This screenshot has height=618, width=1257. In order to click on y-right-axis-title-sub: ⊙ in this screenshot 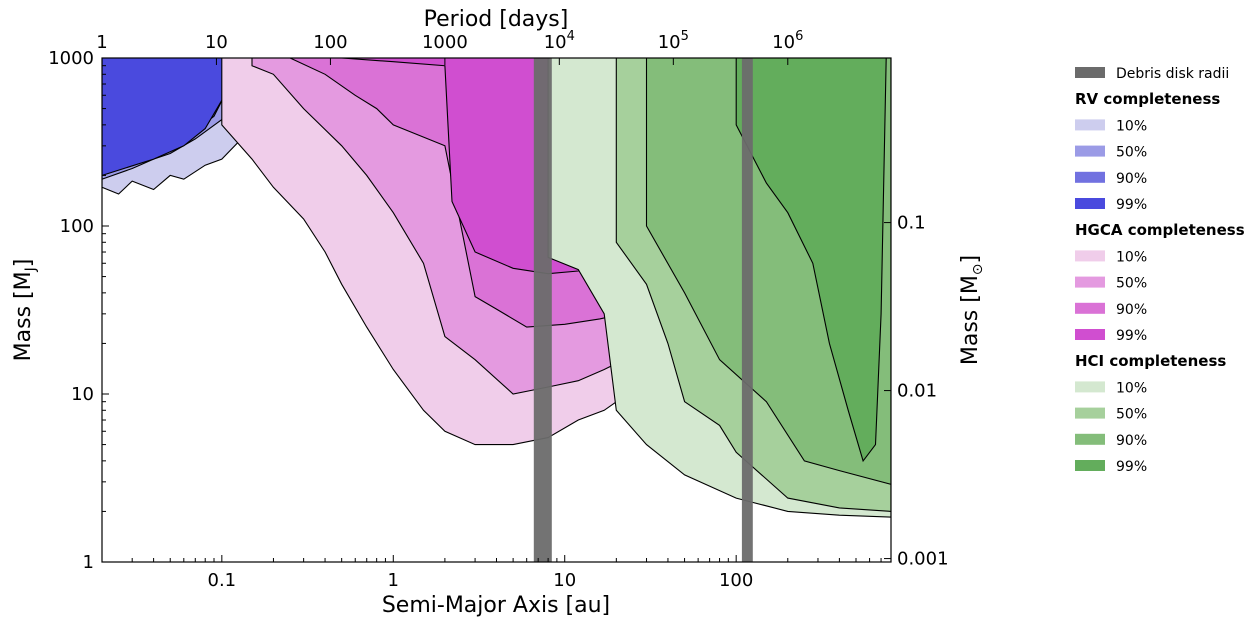, I will do `click(978, 269)`.